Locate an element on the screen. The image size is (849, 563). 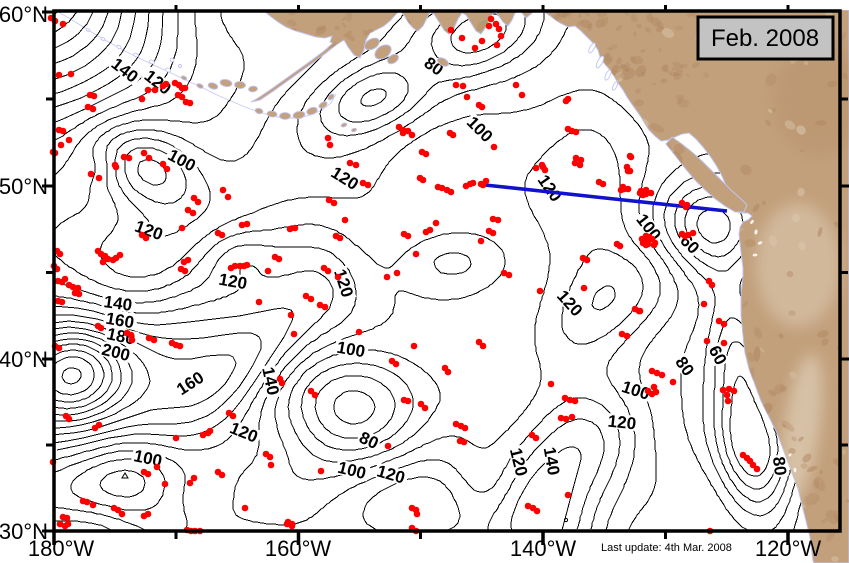
svg-text: 50°N is located at coordinates (24, 186).